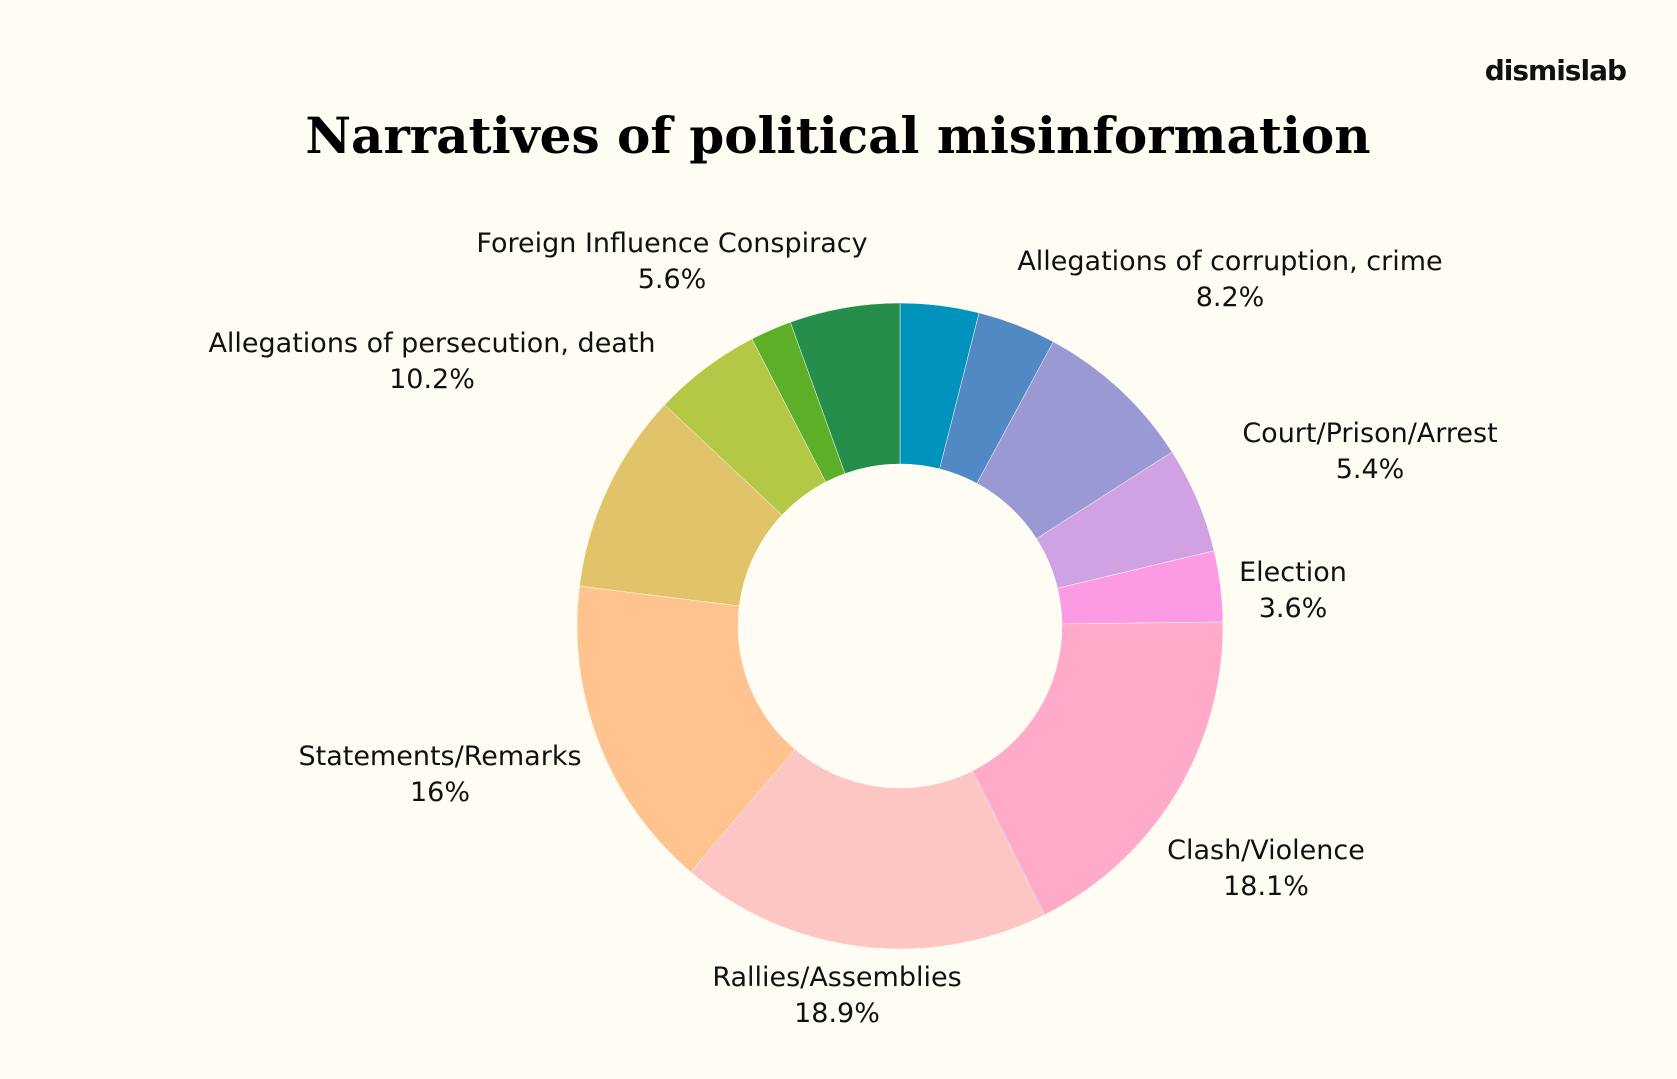  What do you see at coordinates (837, 1013) in the screenshot?
I see `slice-value-6: 18.9%` at bounding box center [837, 1013].